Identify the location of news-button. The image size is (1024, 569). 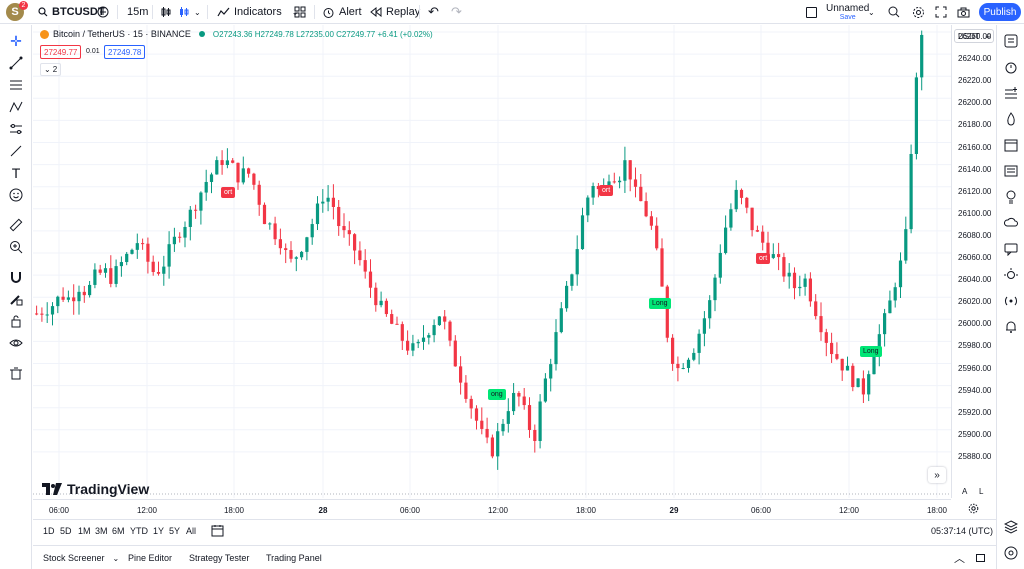
(1011, 171).